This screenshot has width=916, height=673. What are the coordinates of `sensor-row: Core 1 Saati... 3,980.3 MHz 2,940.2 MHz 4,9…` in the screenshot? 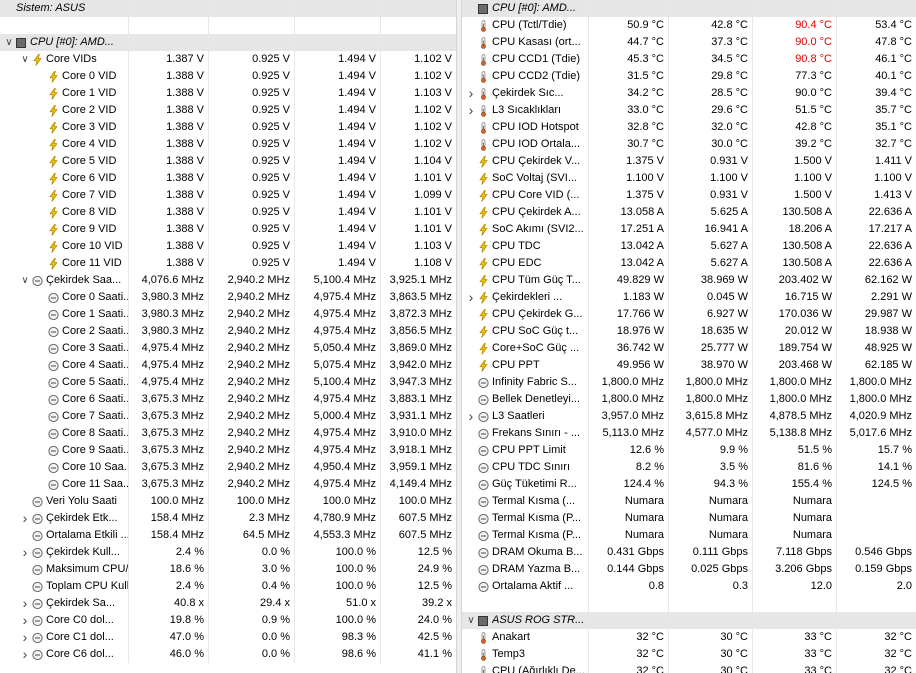 It's located at (228, 314).